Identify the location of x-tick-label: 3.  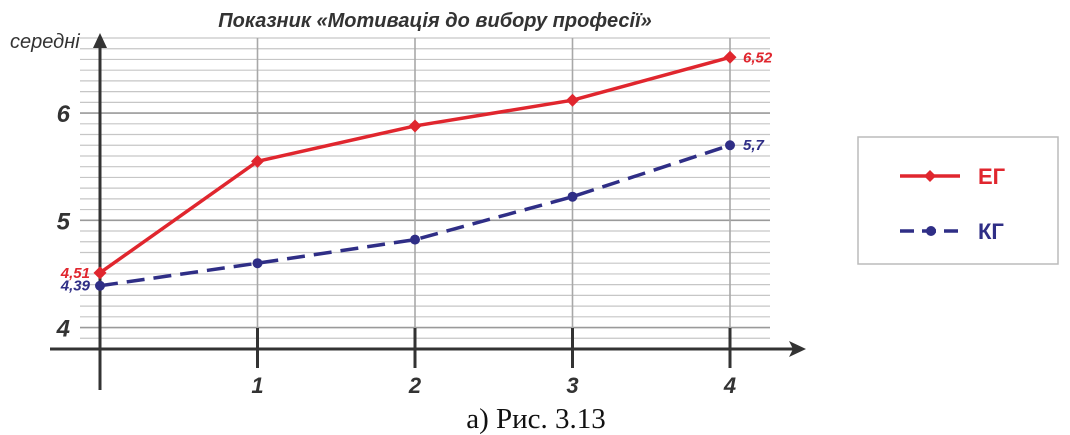
(572, 385).